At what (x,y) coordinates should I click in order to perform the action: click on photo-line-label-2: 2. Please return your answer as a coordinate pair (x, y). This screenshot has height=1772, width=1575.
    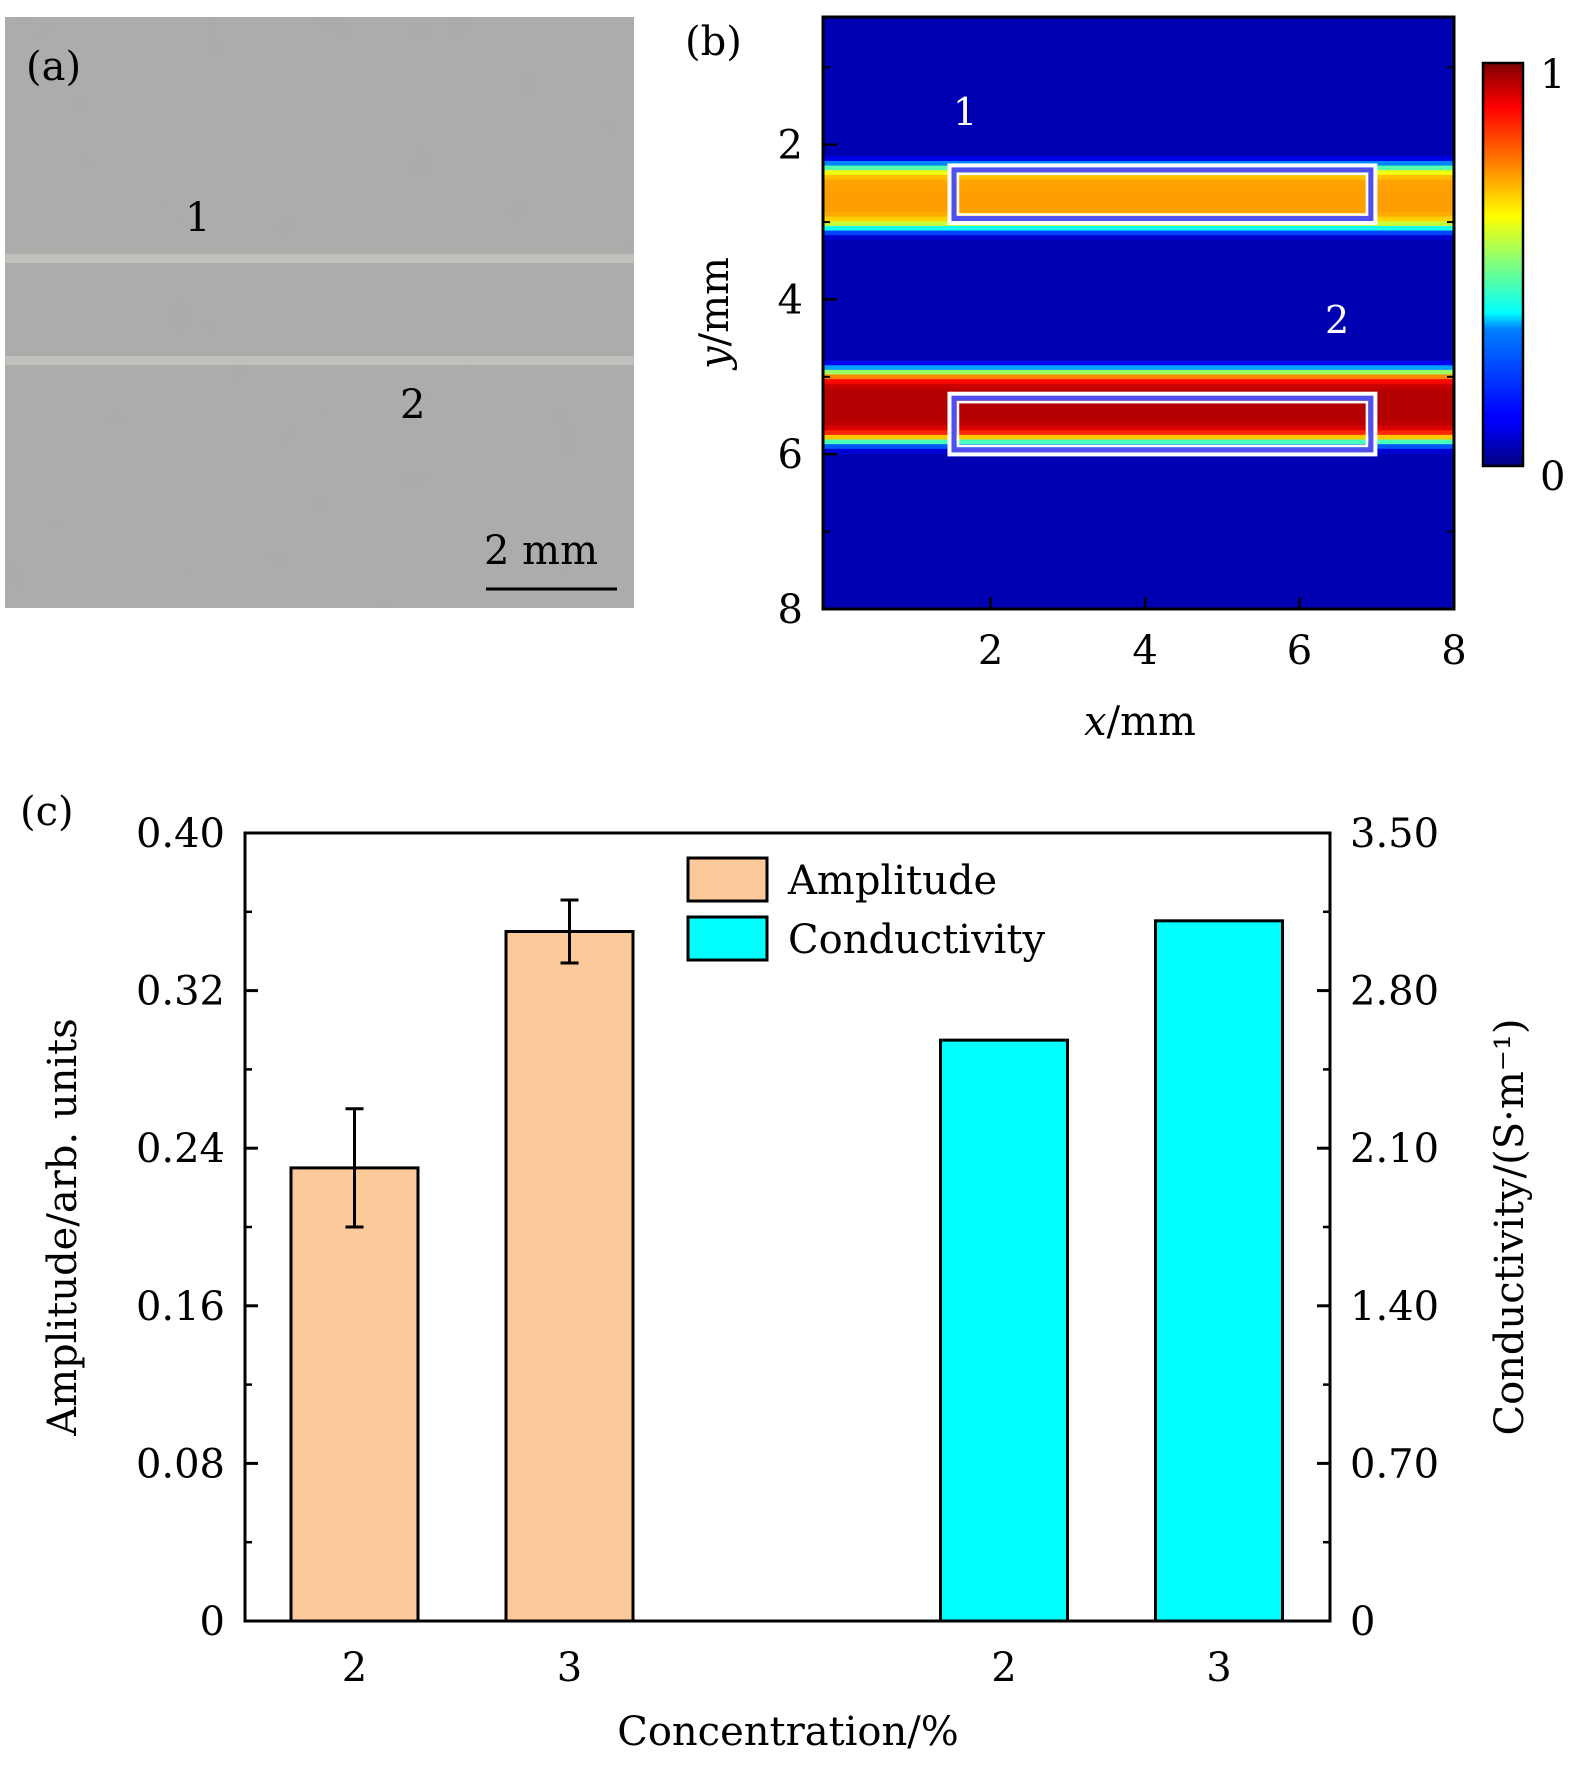
    Looking at the image, I should click on (412, 405).